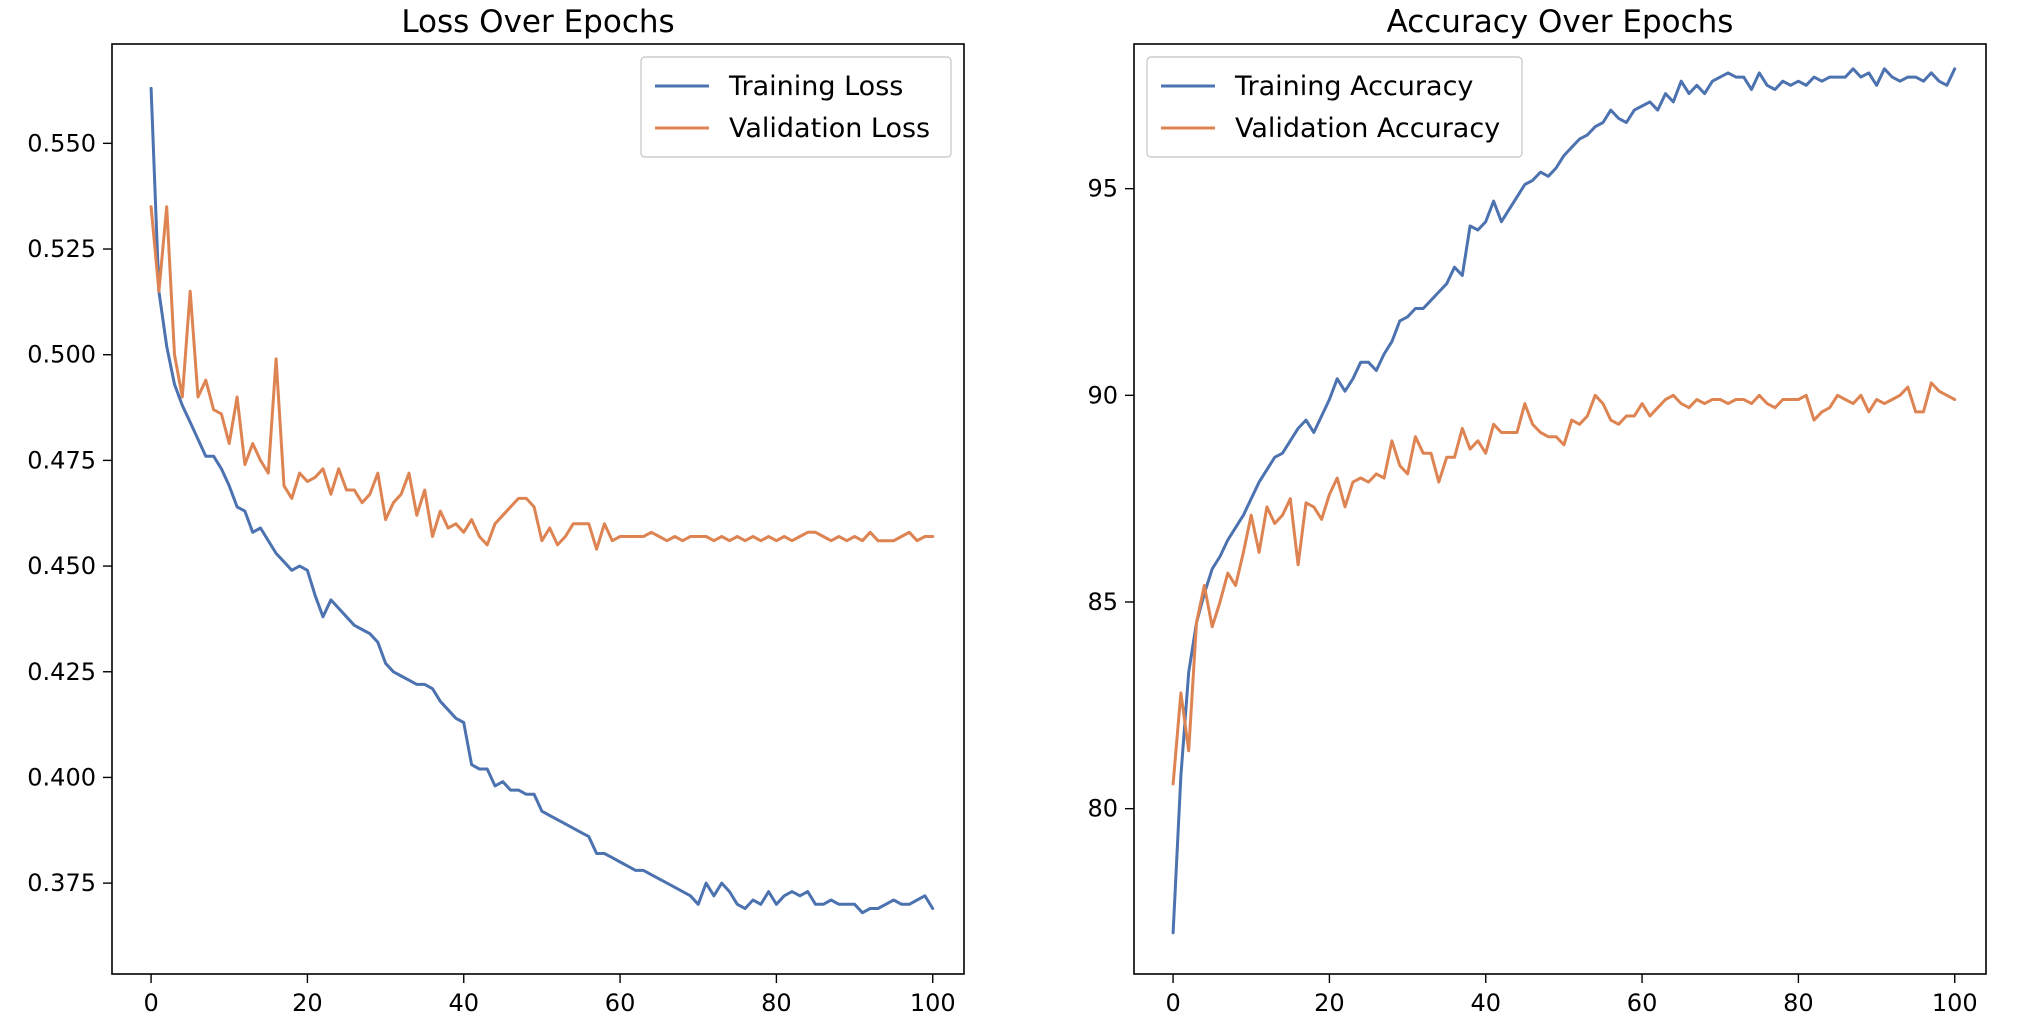  I want to click on y-tick-label: 0.525, so click(61, 249).